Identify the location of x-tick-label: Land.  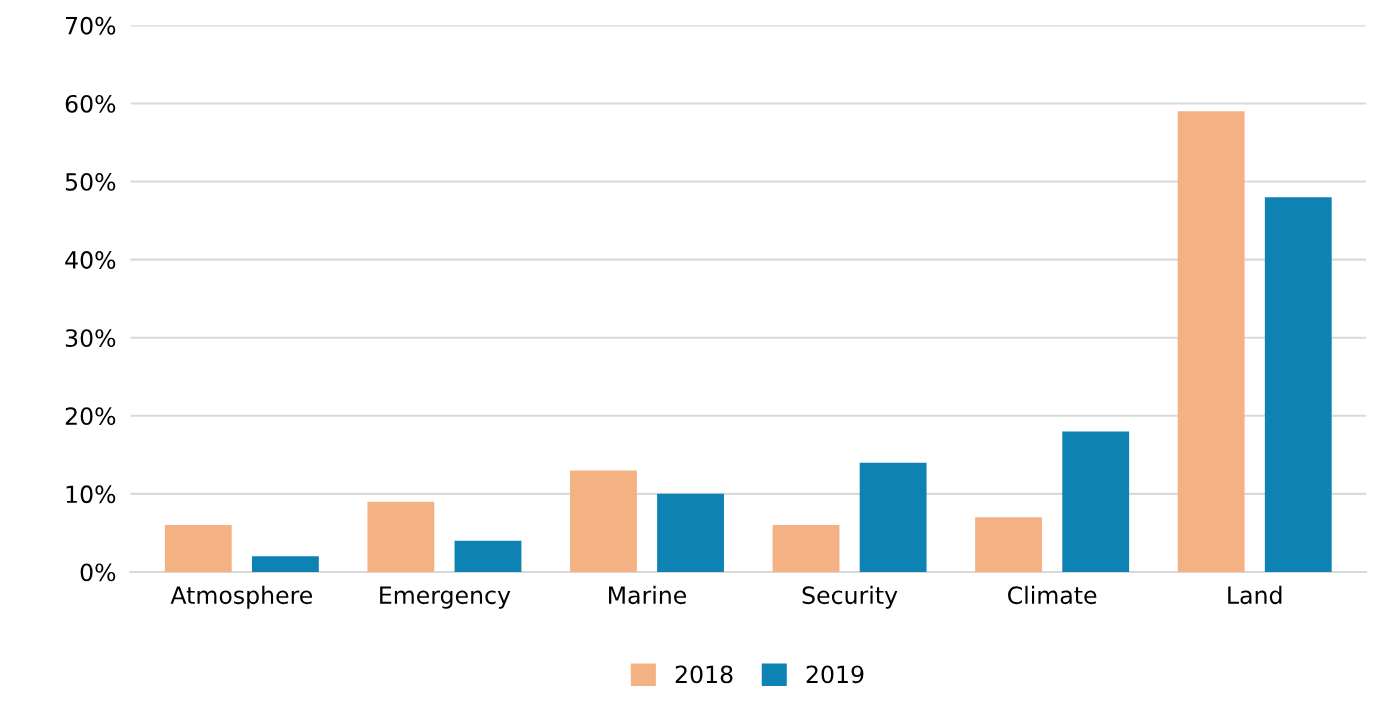
(1255, 595).